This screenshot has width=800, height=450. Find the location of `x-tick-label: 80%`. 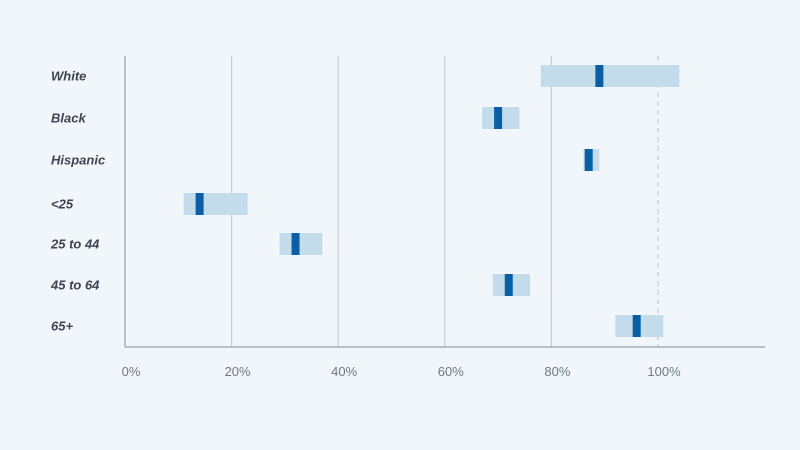

x-tick-label: 80% is located at coordinates (557, 371).